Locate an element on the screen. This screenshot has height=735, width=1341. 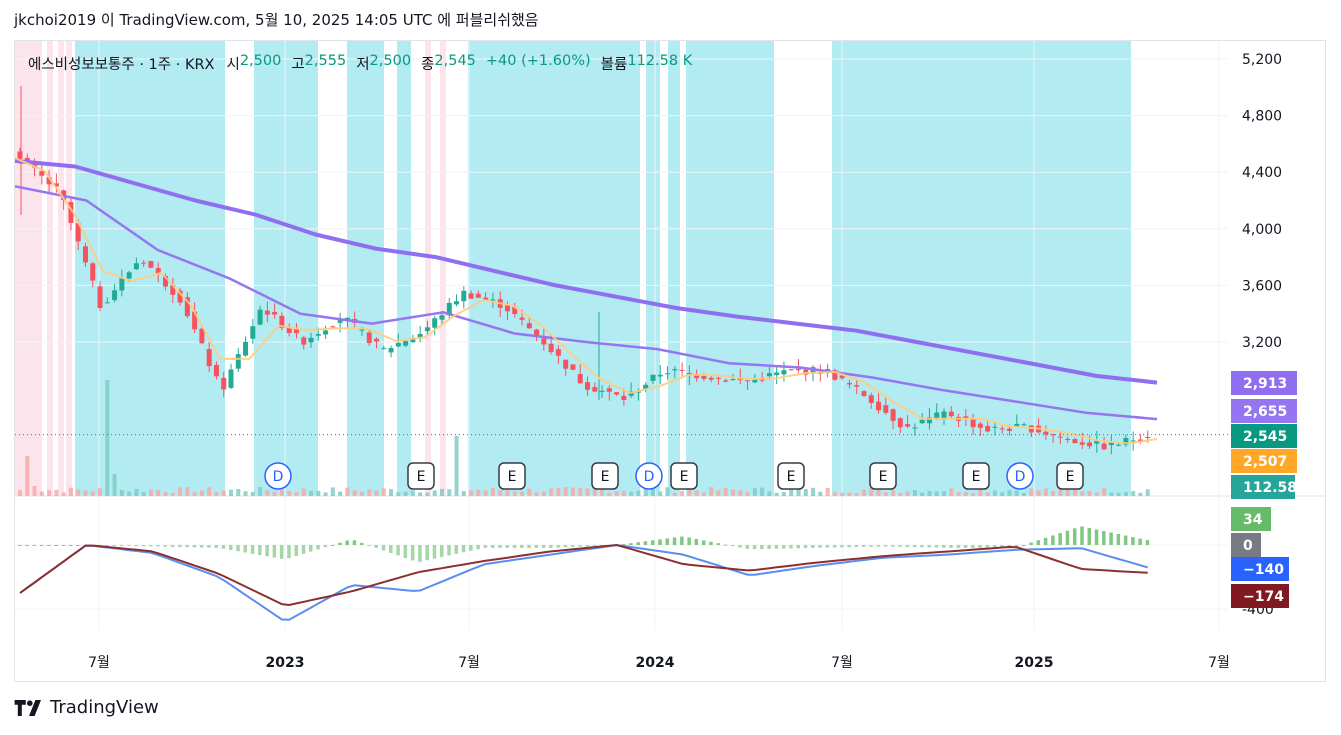
legend-low: 2,500 is located at coordinates (390, 61).